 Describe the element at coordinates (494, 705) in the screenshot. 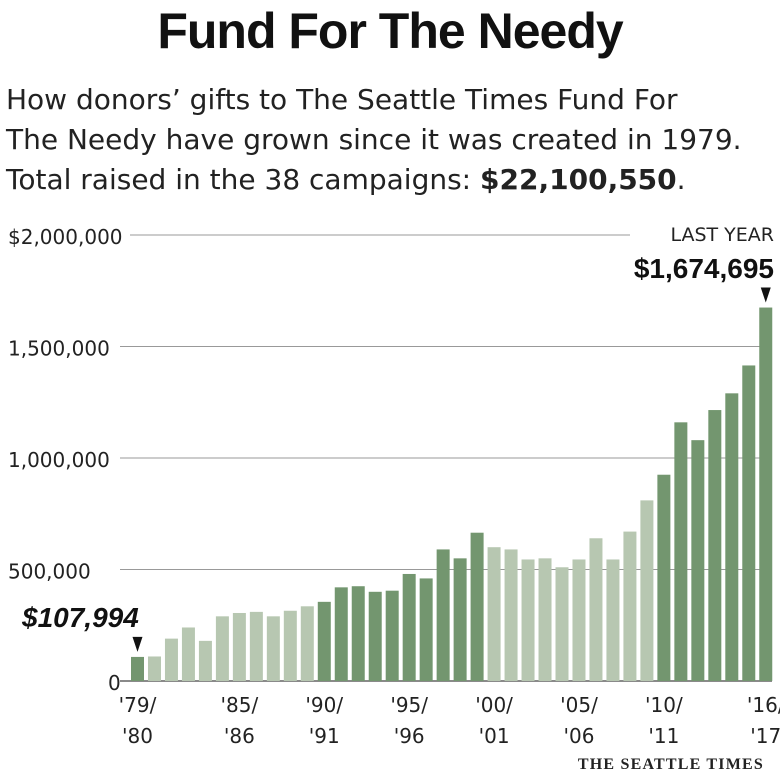

I see `x-tick-label: '00/` at that location.